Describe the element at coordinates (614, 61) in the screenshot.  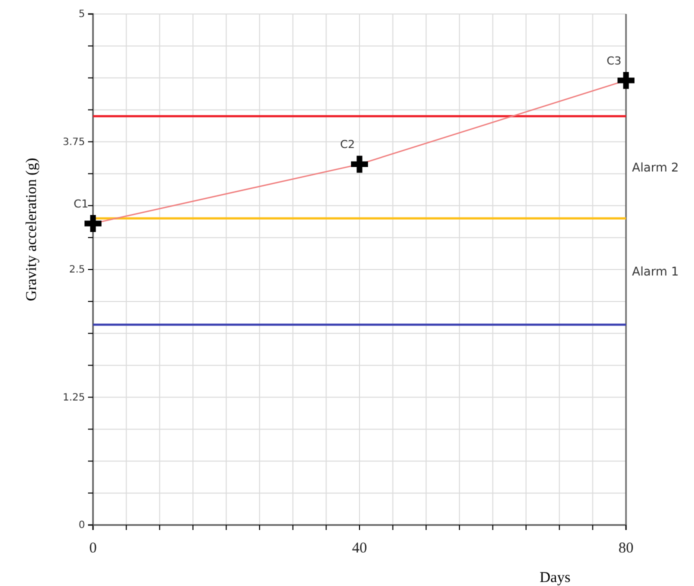
I see `data-label: C3` at that location.